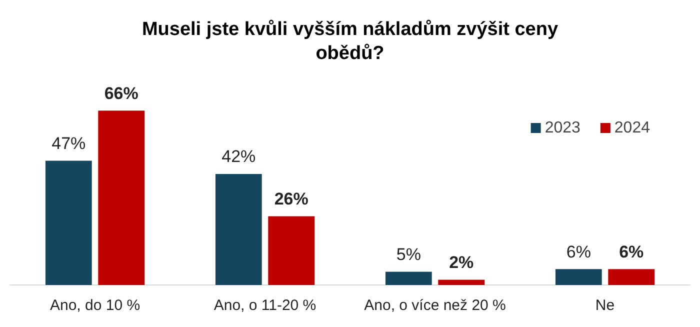  I want to click on x-tick-label: Ano, o 11-20 %, so click(265, 305).